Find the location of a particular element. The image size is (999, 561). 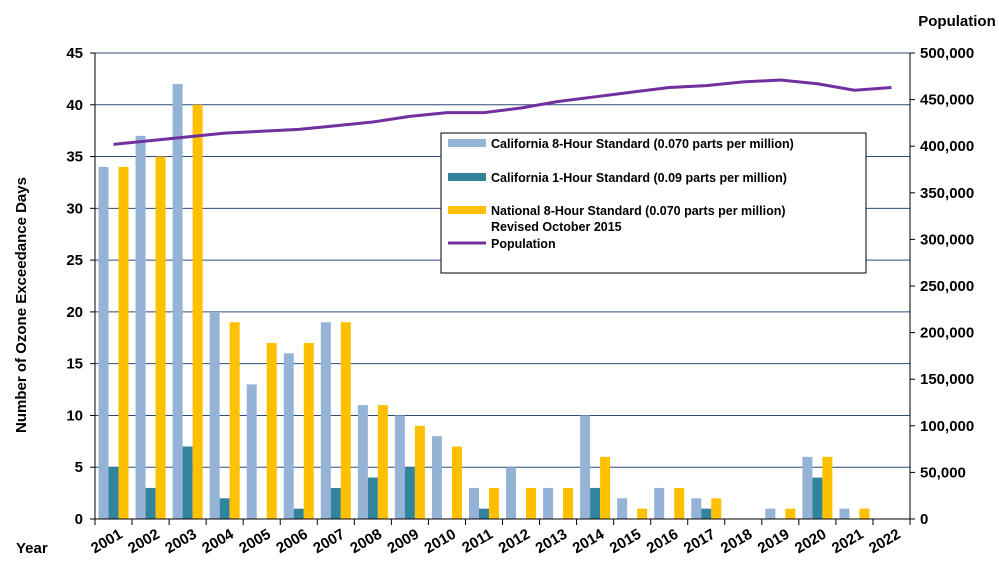

y-tick-label: 15 is located at coordinates (74, 364).